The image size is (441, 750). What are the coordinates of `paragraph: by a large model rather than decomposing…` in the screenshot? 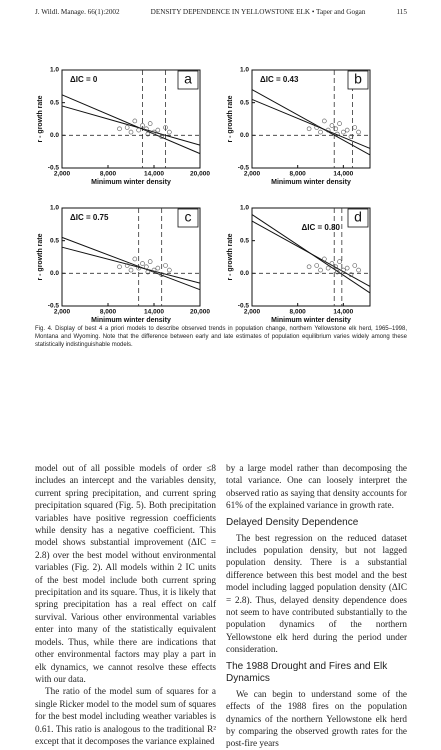 It's located at (316, 487).